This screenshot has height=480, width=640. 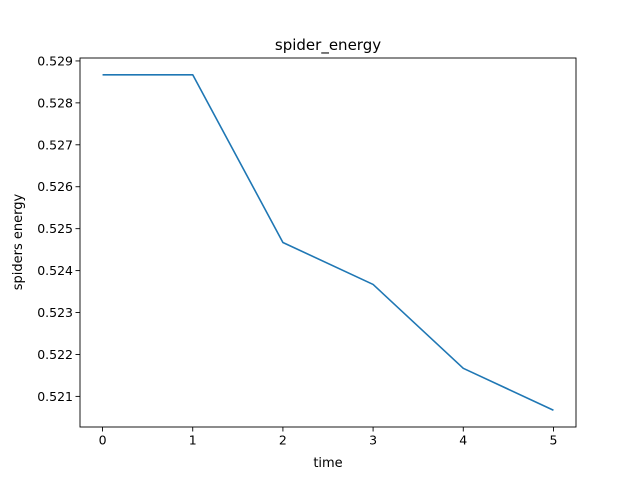 What do you see at coordinates (55, 186) in the screenshot?
I see `y-tick-label: 0.526` at bounding box center [55, 186].